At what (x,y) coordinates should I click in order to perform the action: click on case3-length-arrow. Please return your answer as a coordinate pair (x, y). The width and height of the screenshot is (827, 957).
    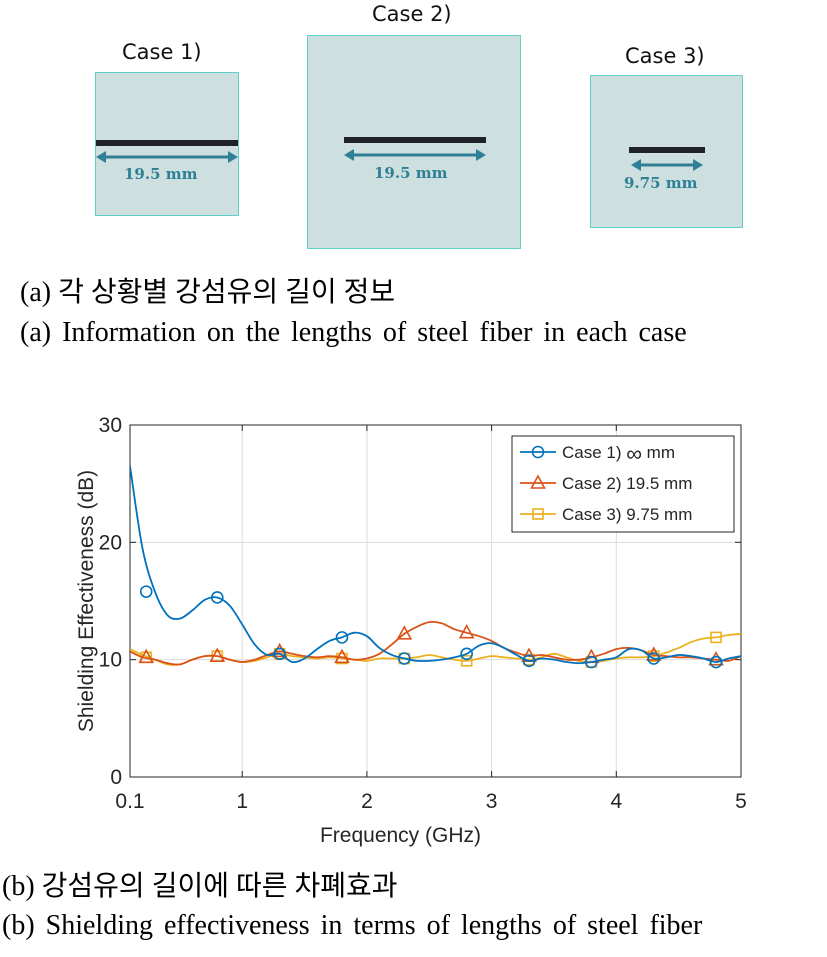
    Looking at the image, I should click on (667, 165).